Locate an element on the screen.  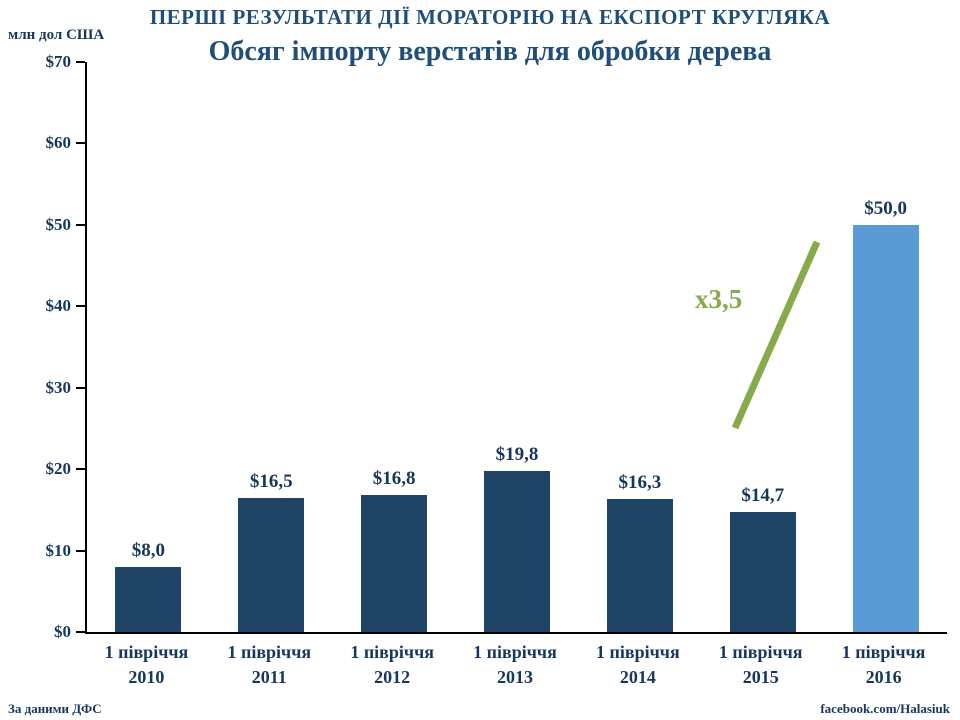
bar-value-label: $14,7 is located at coordinates (763, 496).